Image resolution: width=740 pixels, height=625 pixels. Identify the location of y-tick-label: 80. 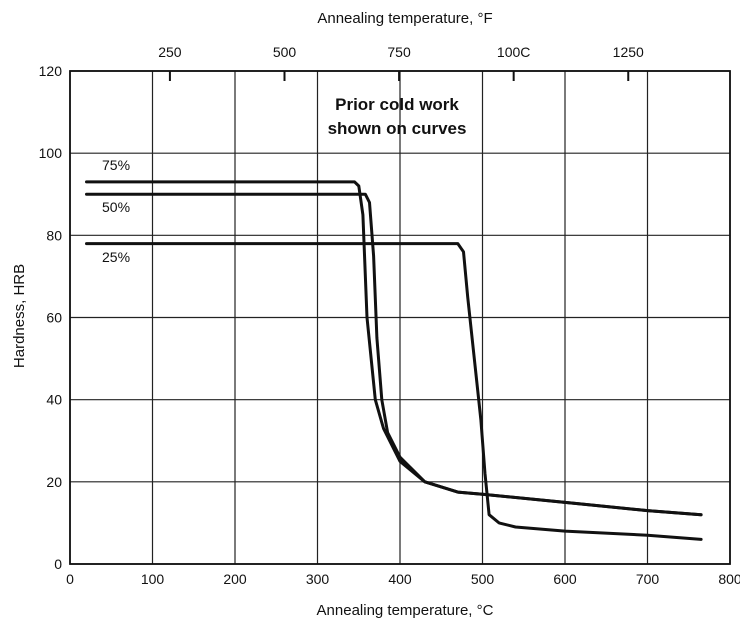
(54, 235).